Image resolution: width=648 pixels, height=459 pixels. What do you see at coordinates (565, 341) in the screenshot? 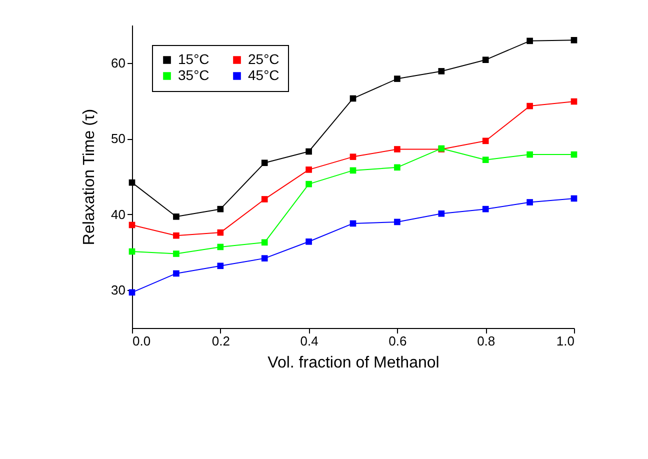
I see `x-tick-label: 1.0` at bounding box center [565, 341].